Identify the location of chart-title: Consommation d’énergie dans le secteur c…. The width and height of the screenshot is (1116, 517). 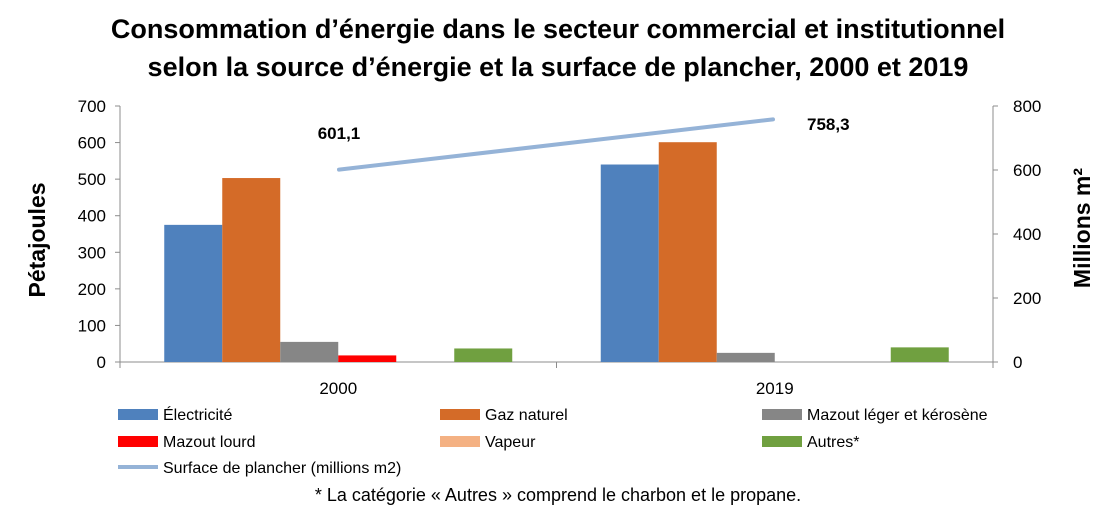
(558, 48).